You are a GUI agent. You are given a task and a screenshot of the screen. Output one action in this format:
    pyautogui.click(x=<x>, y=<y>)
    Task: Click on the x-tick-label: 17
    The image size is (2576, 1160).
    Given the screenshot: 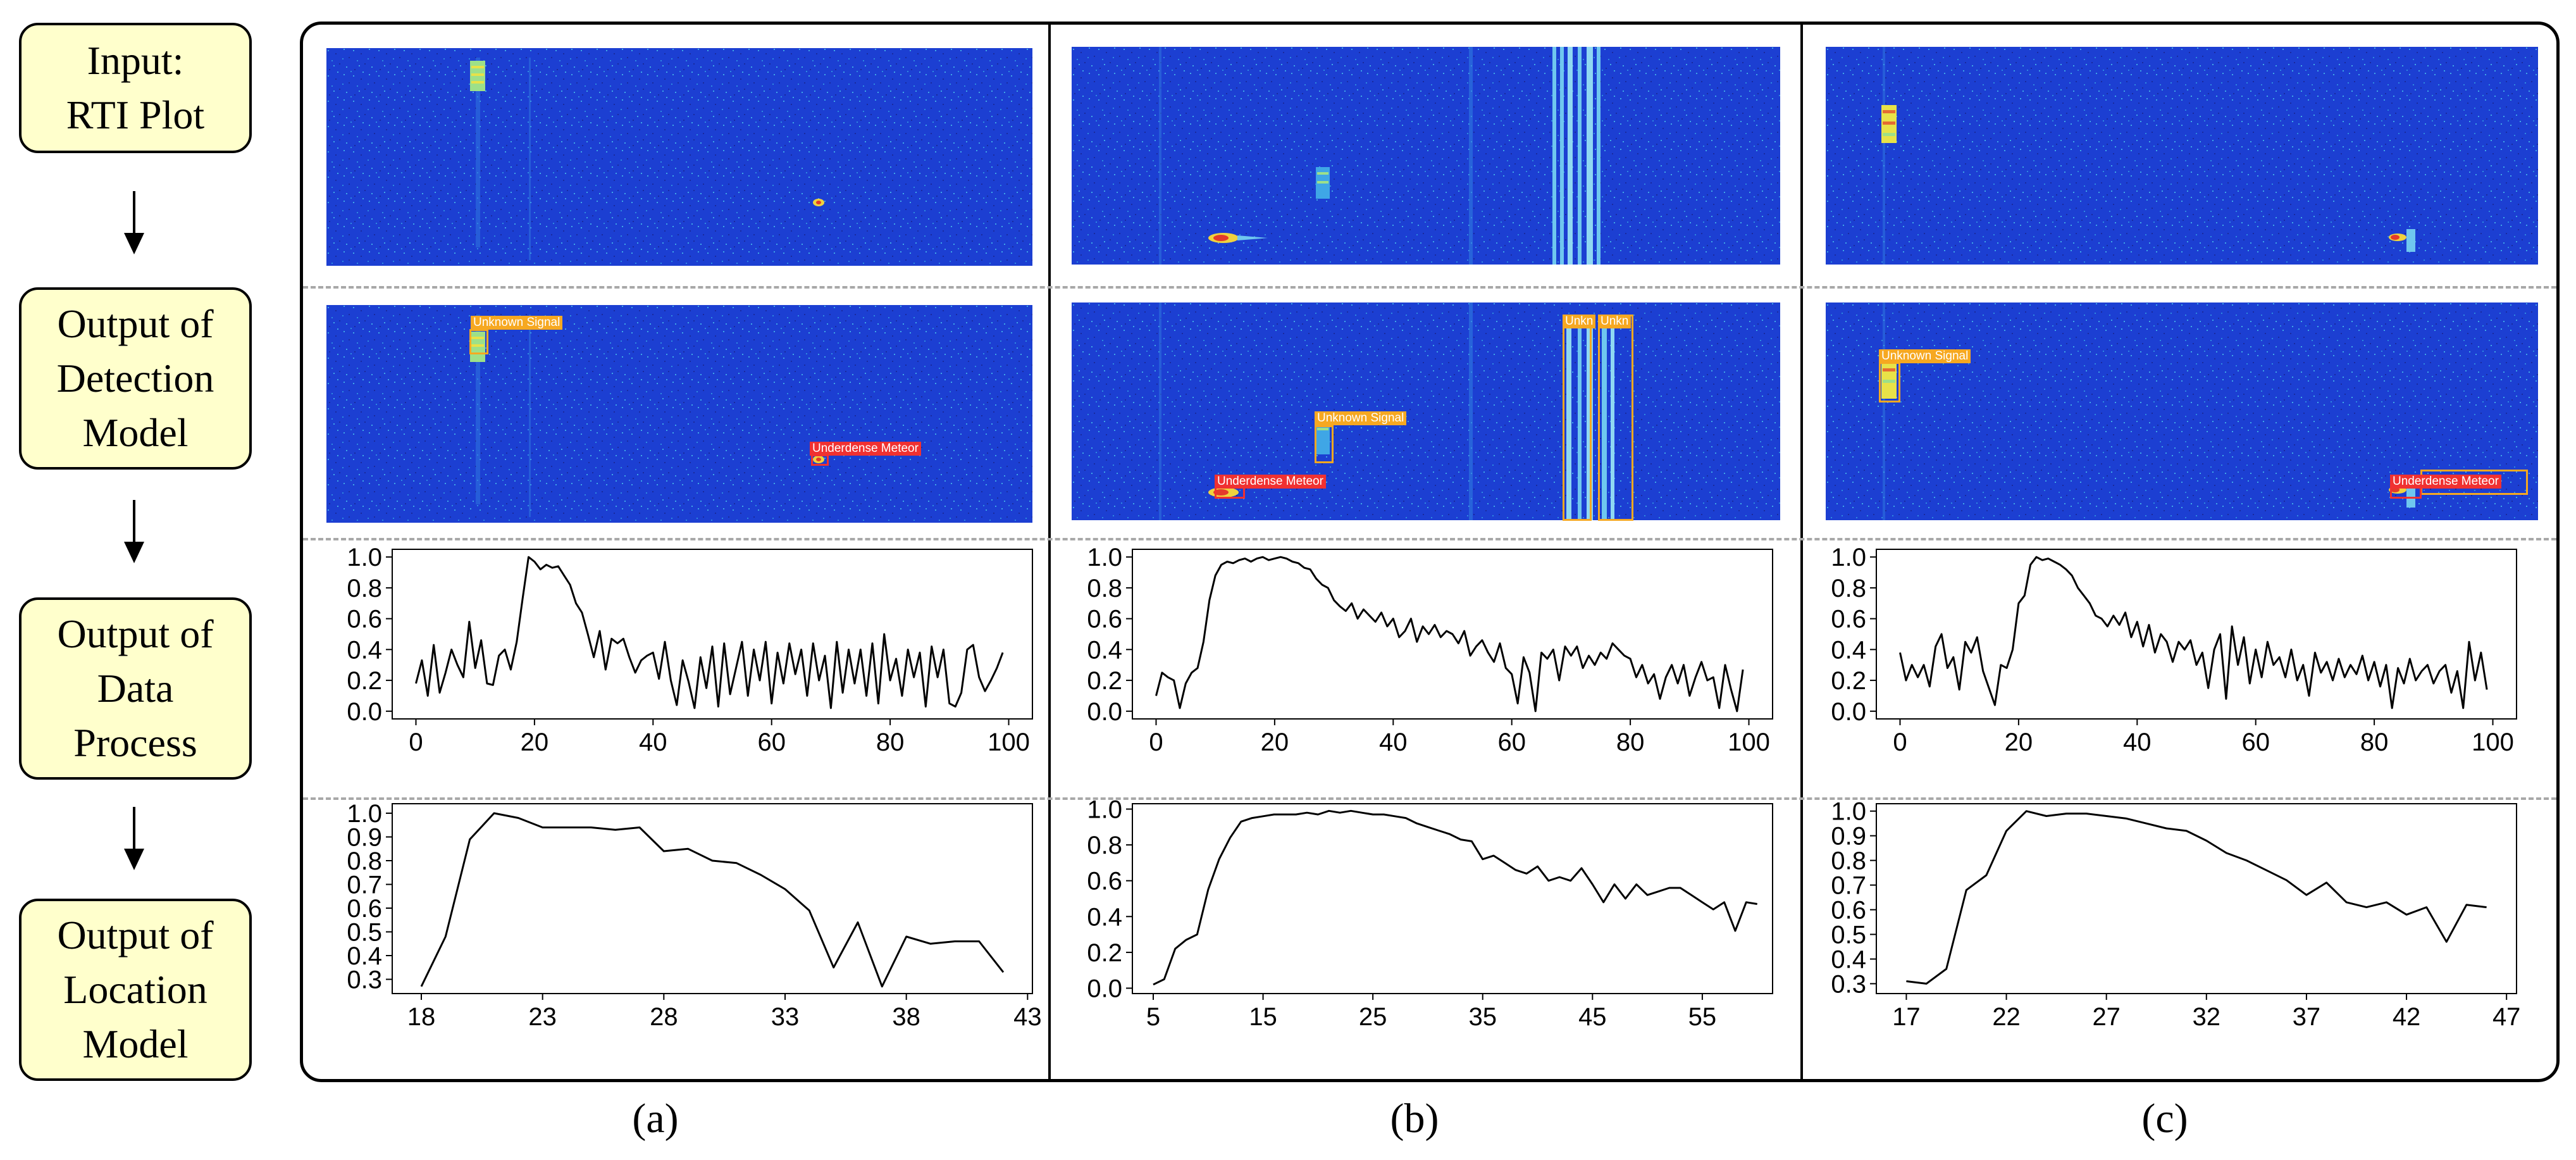 What is the action you would take?
    pyautogui.click(x=1907, y=1017)
    